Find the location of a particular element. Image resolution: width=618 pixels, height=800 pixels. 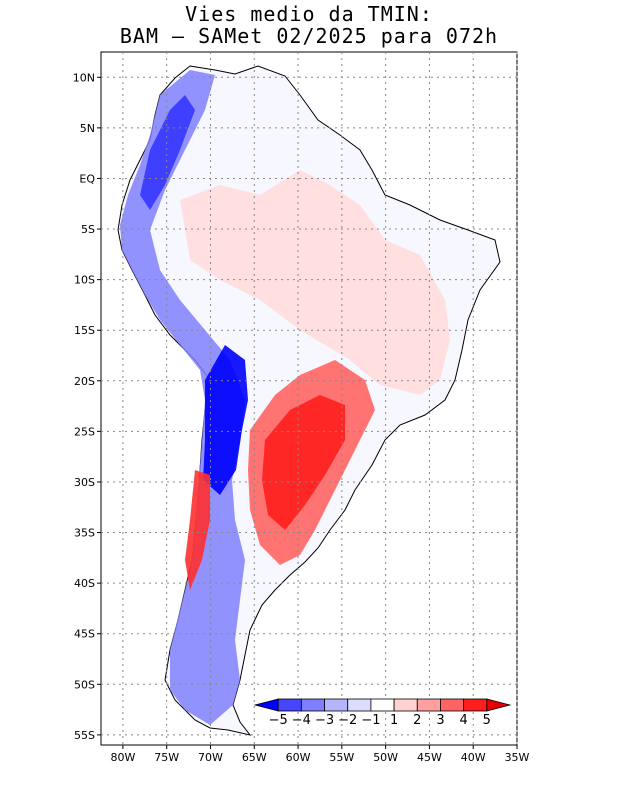

lon-tick-label: 75W is located at coordinates (166, 757).